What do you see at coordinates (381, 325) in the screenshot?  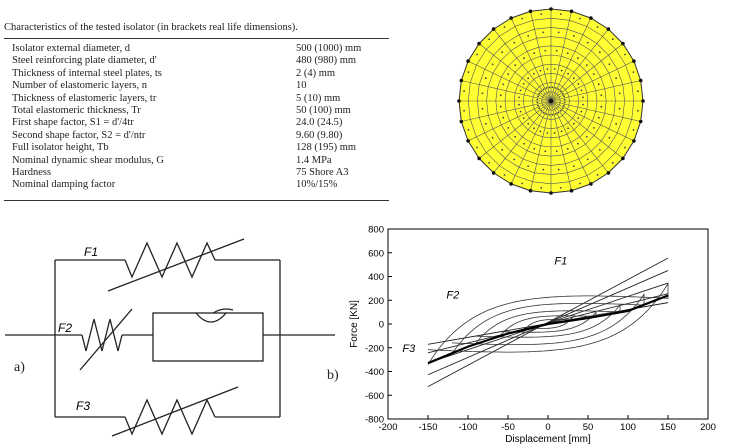 I see `y-tick-label: 0` at bounding box center [381, 325].